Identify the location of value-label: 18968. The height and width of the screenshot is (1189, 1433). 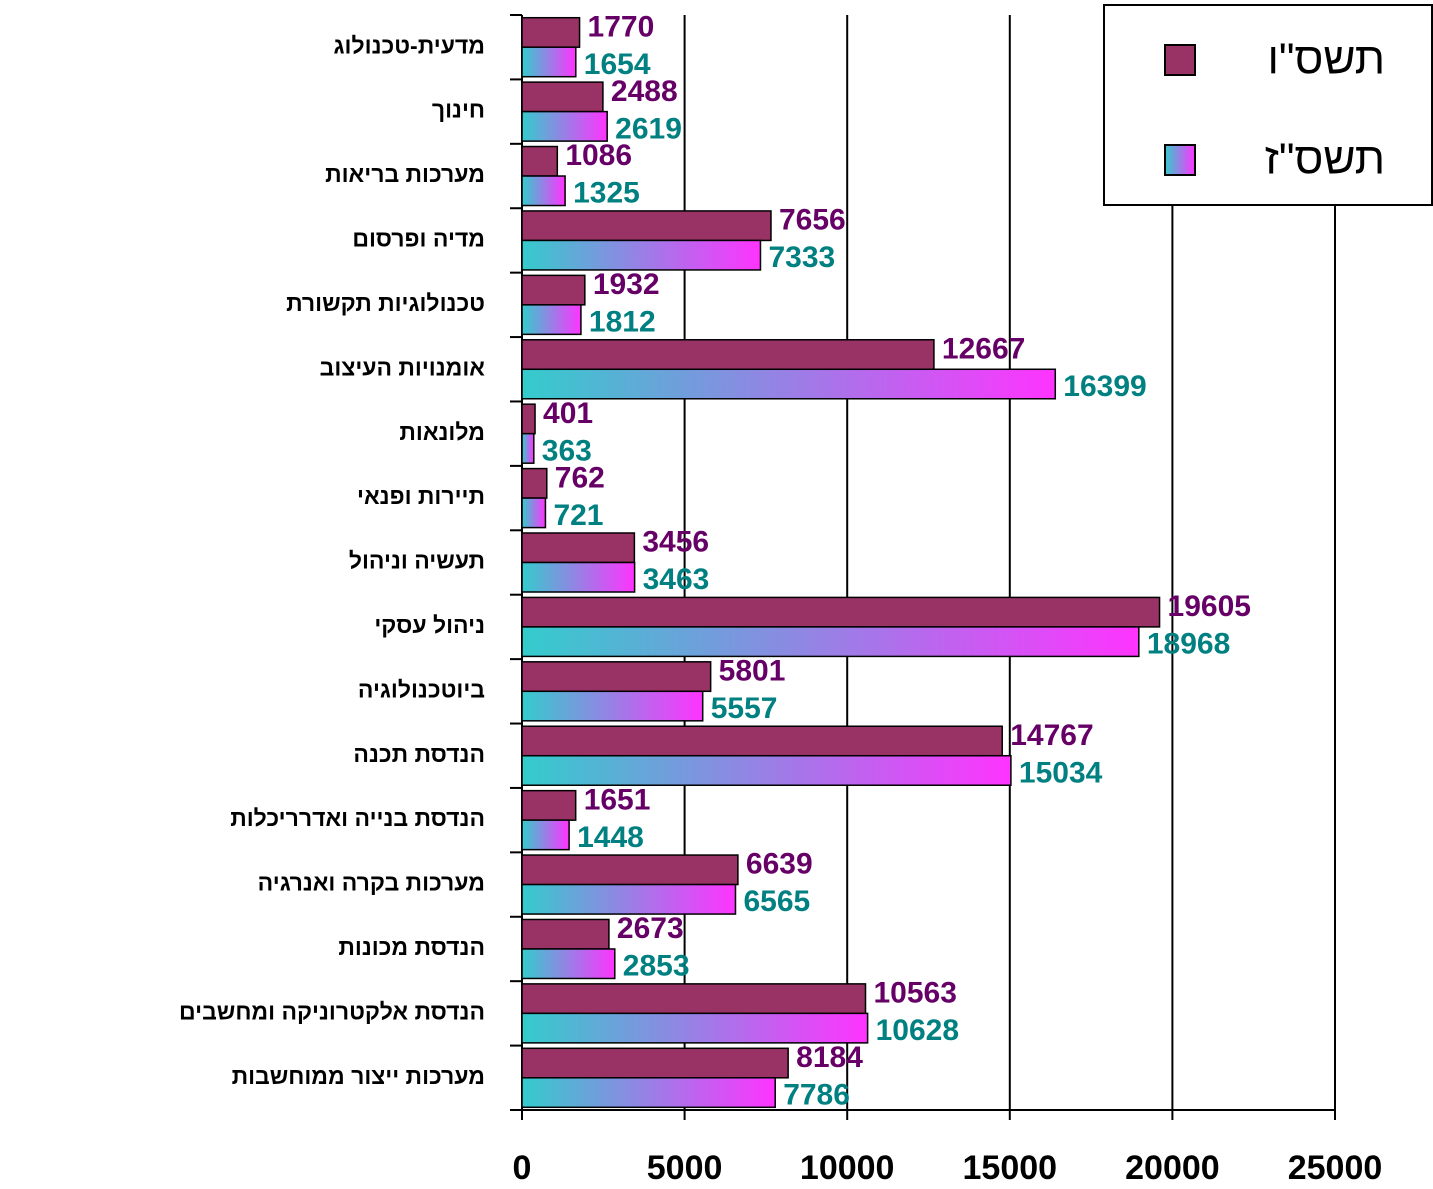
(1188, 644).